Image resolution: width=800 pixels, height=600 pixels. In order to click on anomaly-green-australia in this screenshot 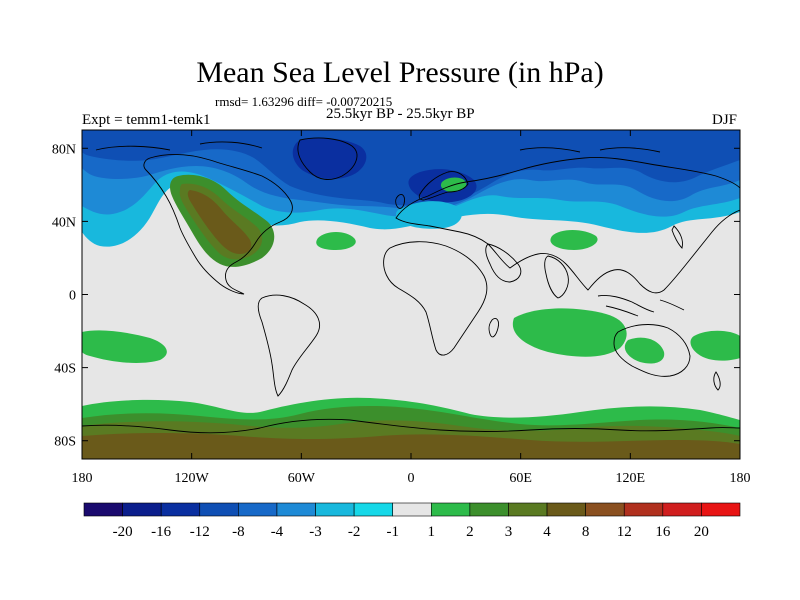, I will do `click(644, 350)`.